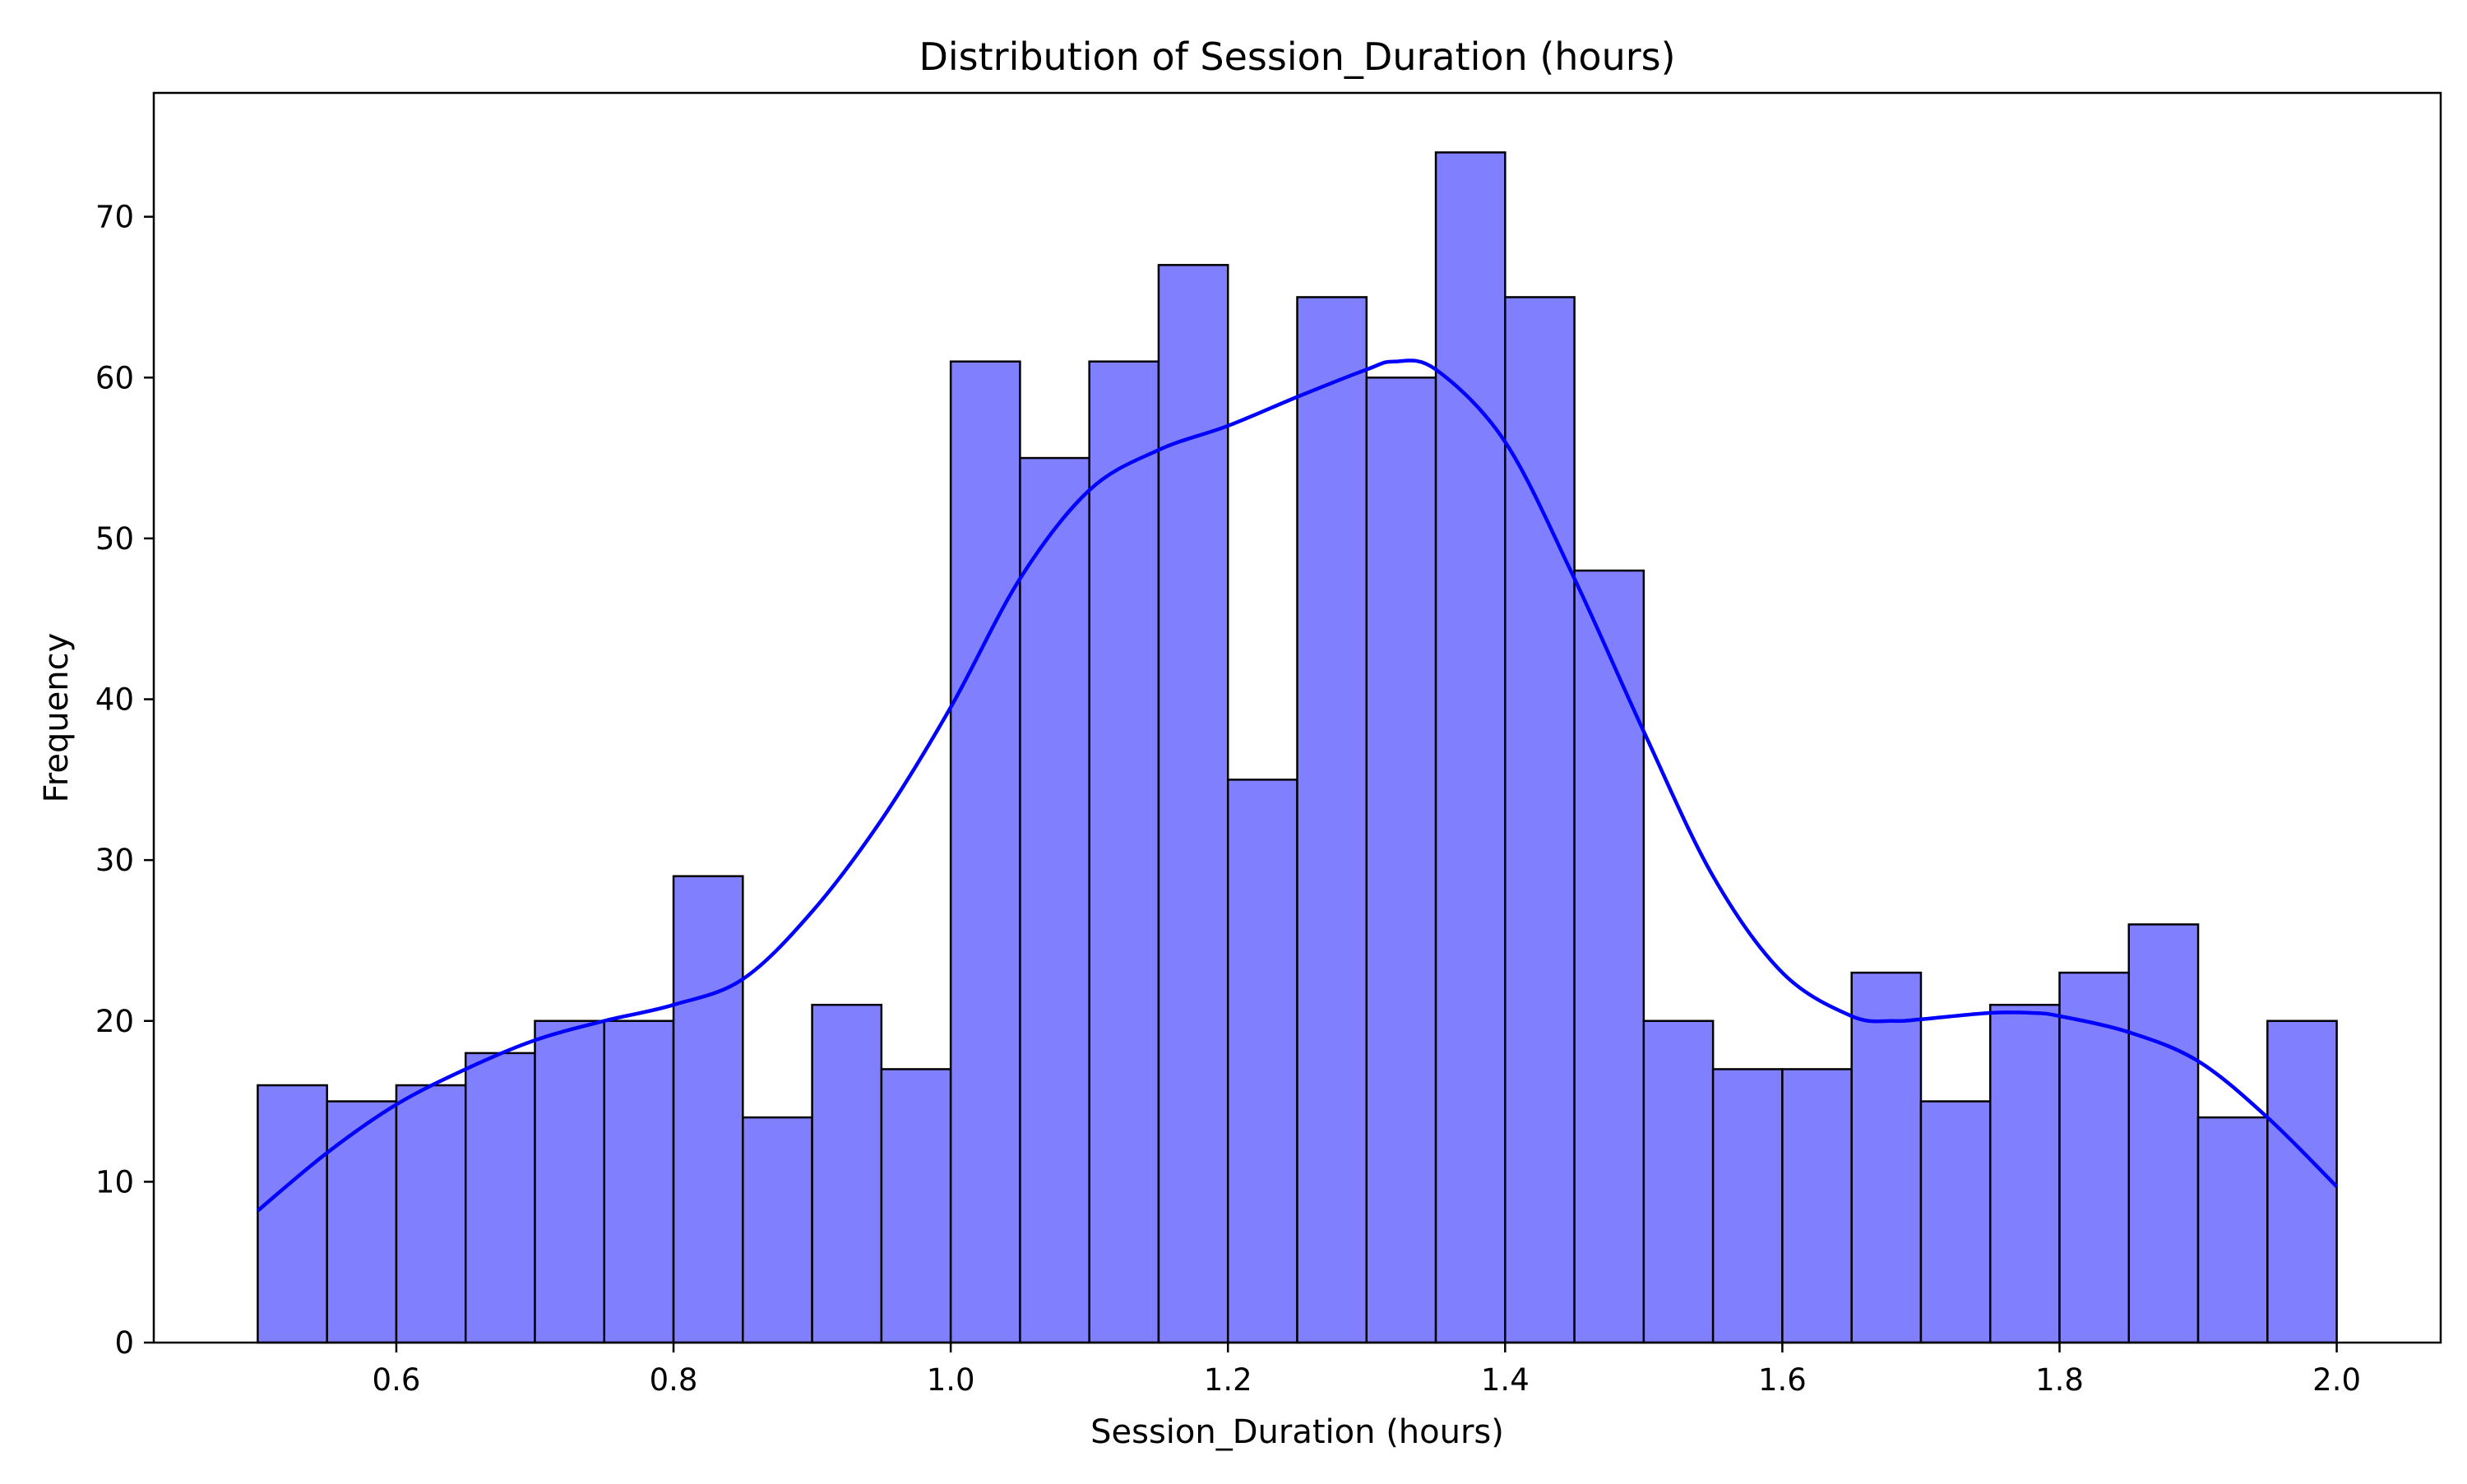 The width and height of the screenshot is (2467, 1484). What do you see at coordinates (57, 718) in the screenshot?
I see `y-axis-label: Frequency` at bounding box center [57, 718].